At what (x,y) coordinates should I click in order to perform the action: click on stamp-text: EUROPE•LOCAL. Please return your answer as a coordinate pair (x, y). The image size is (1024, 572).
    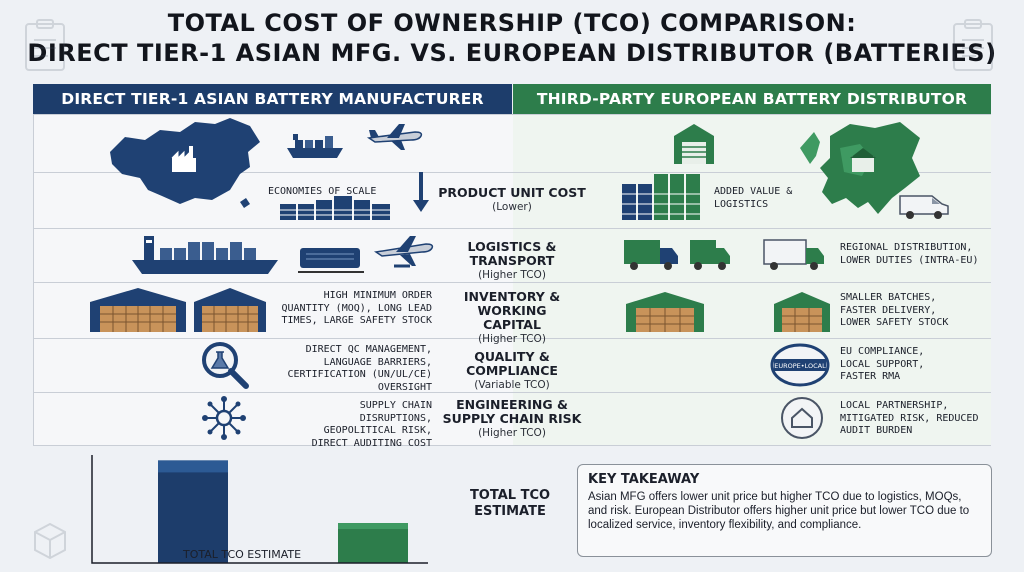
    Looking at the image, I should click on (800, 366).